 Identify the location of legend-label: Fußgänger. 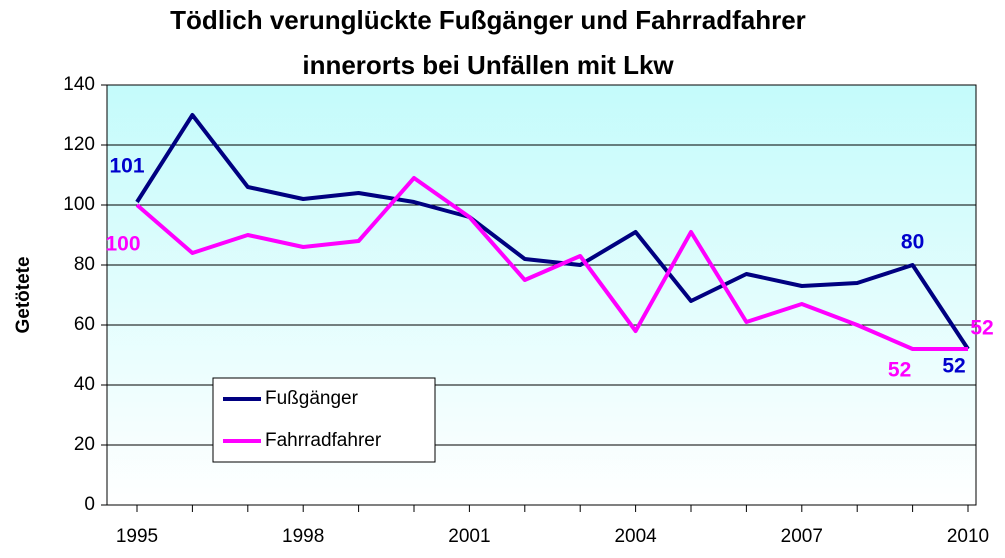
(312, 398).